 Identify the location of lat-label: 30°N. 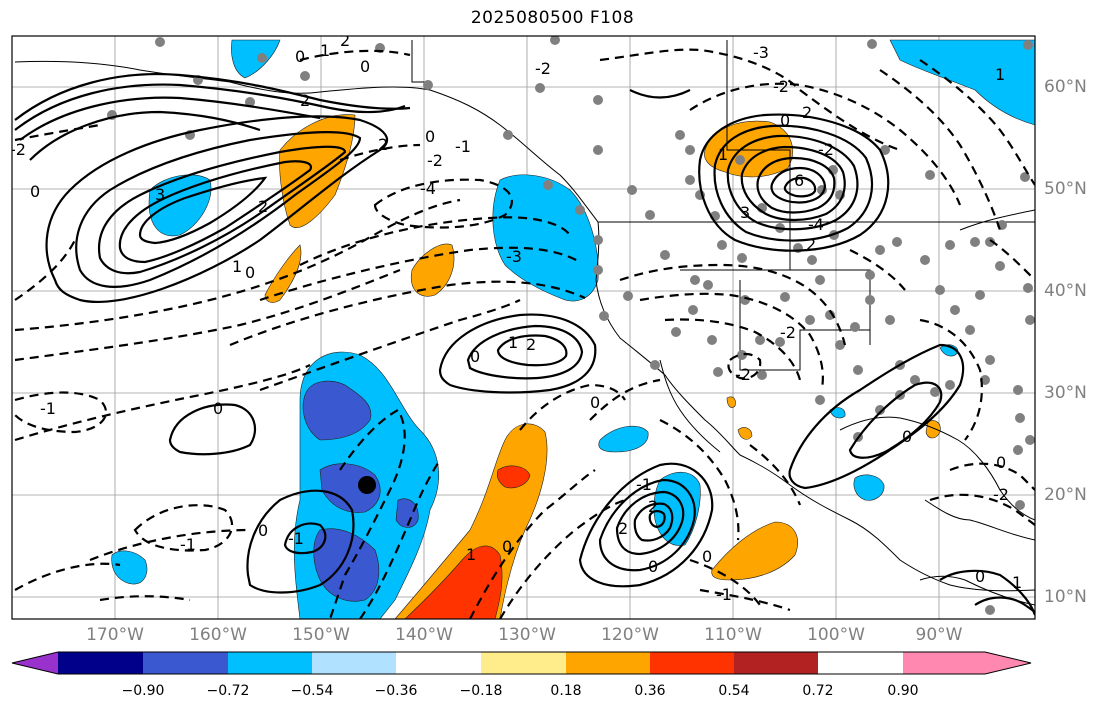
(1065, 393).